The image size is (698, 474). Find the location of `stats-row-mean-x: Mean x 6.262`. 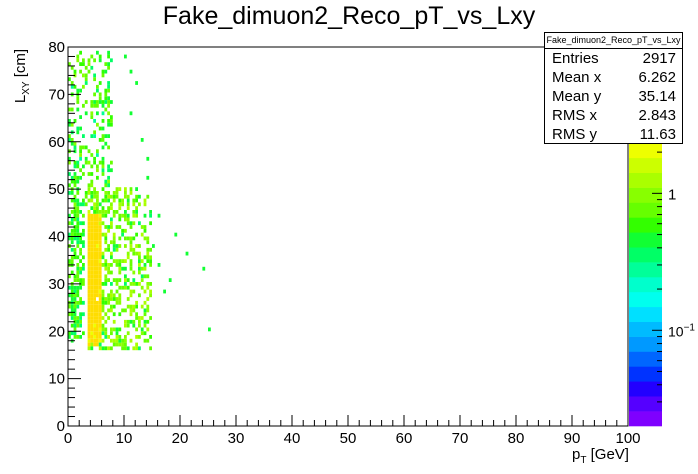

stats-row-mean-x: Mean x 6.262 is located at coordinates (614, 77).